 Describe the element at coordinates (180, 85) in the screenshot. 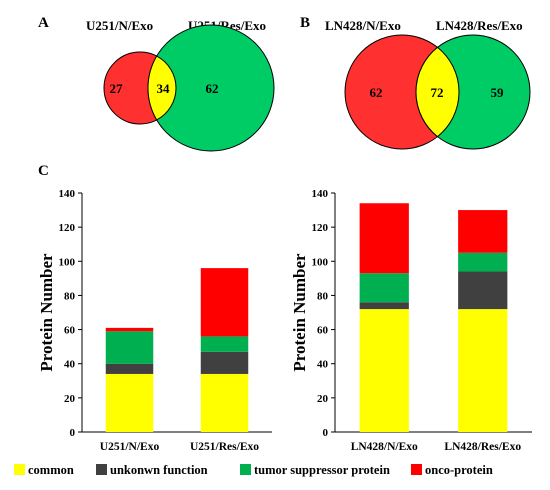

I see `venn-a: U251/N/Exo U251/Res/Exo 27 34 62` at that location.